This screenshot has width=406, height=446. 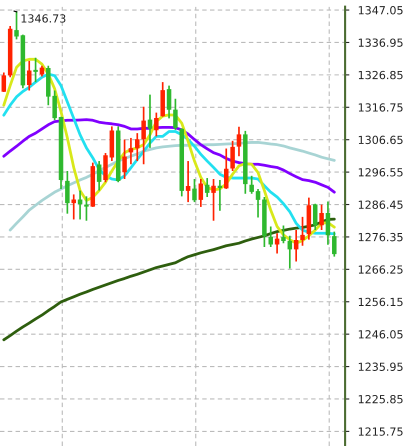 What do you see at coordinates (380, 399) in the screenshot?
I see `y-tick-label: 1225.85` at bounding box center [380, 399].